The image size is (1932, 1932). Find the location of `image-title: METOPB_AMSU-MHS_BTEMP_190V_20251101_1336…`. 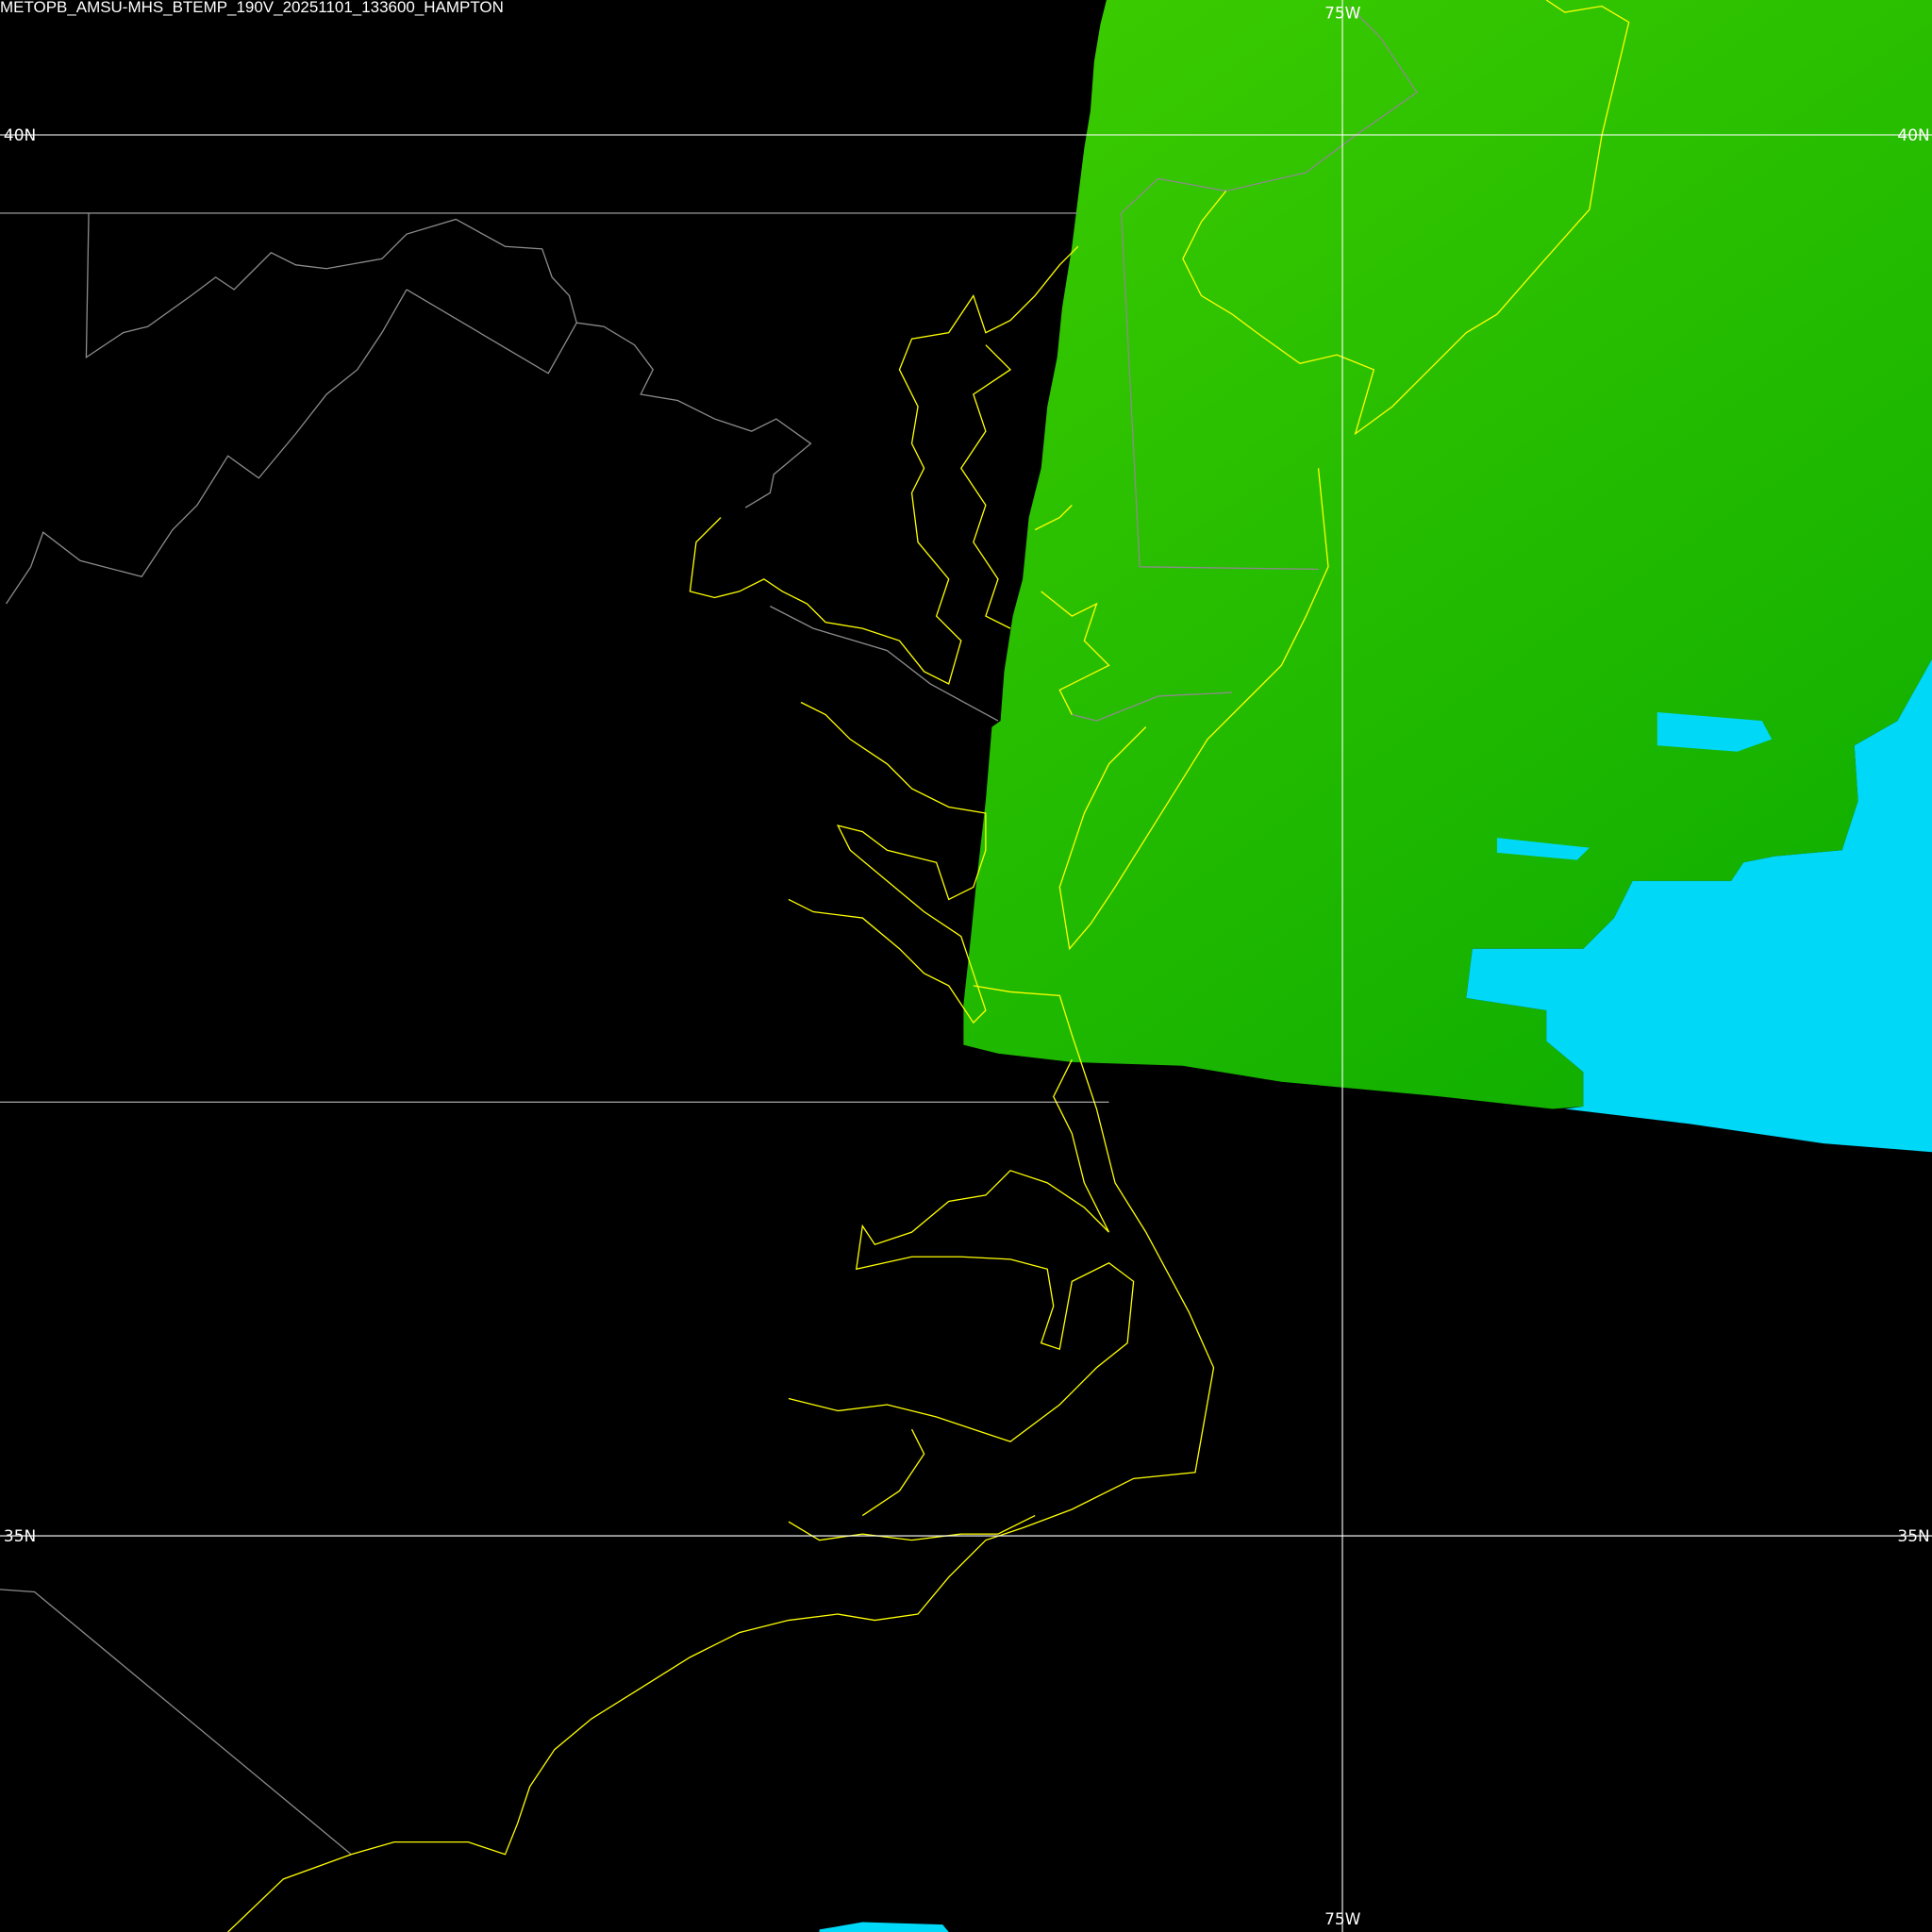

image-title: METOPB_AMSU-MHS_BTEMP_190V_20251101_1336… is located at coordinates (252, 8).